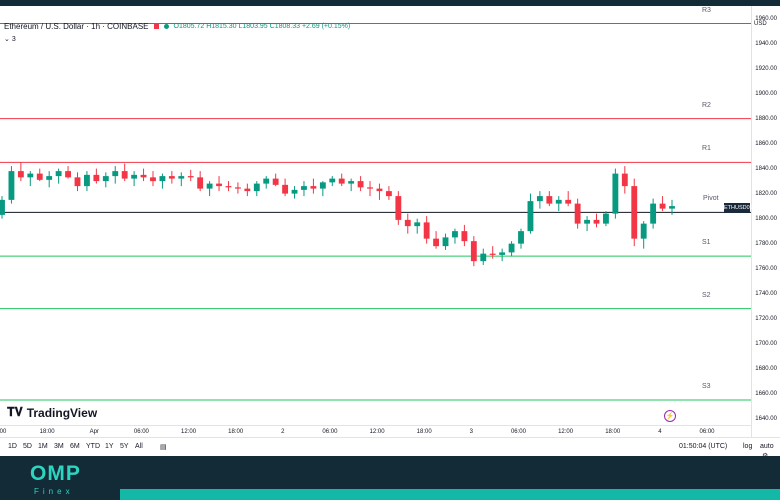 This screenshot has width=780, height=500. I want to click on timeframe-3m: 3M, so click(59, 446).